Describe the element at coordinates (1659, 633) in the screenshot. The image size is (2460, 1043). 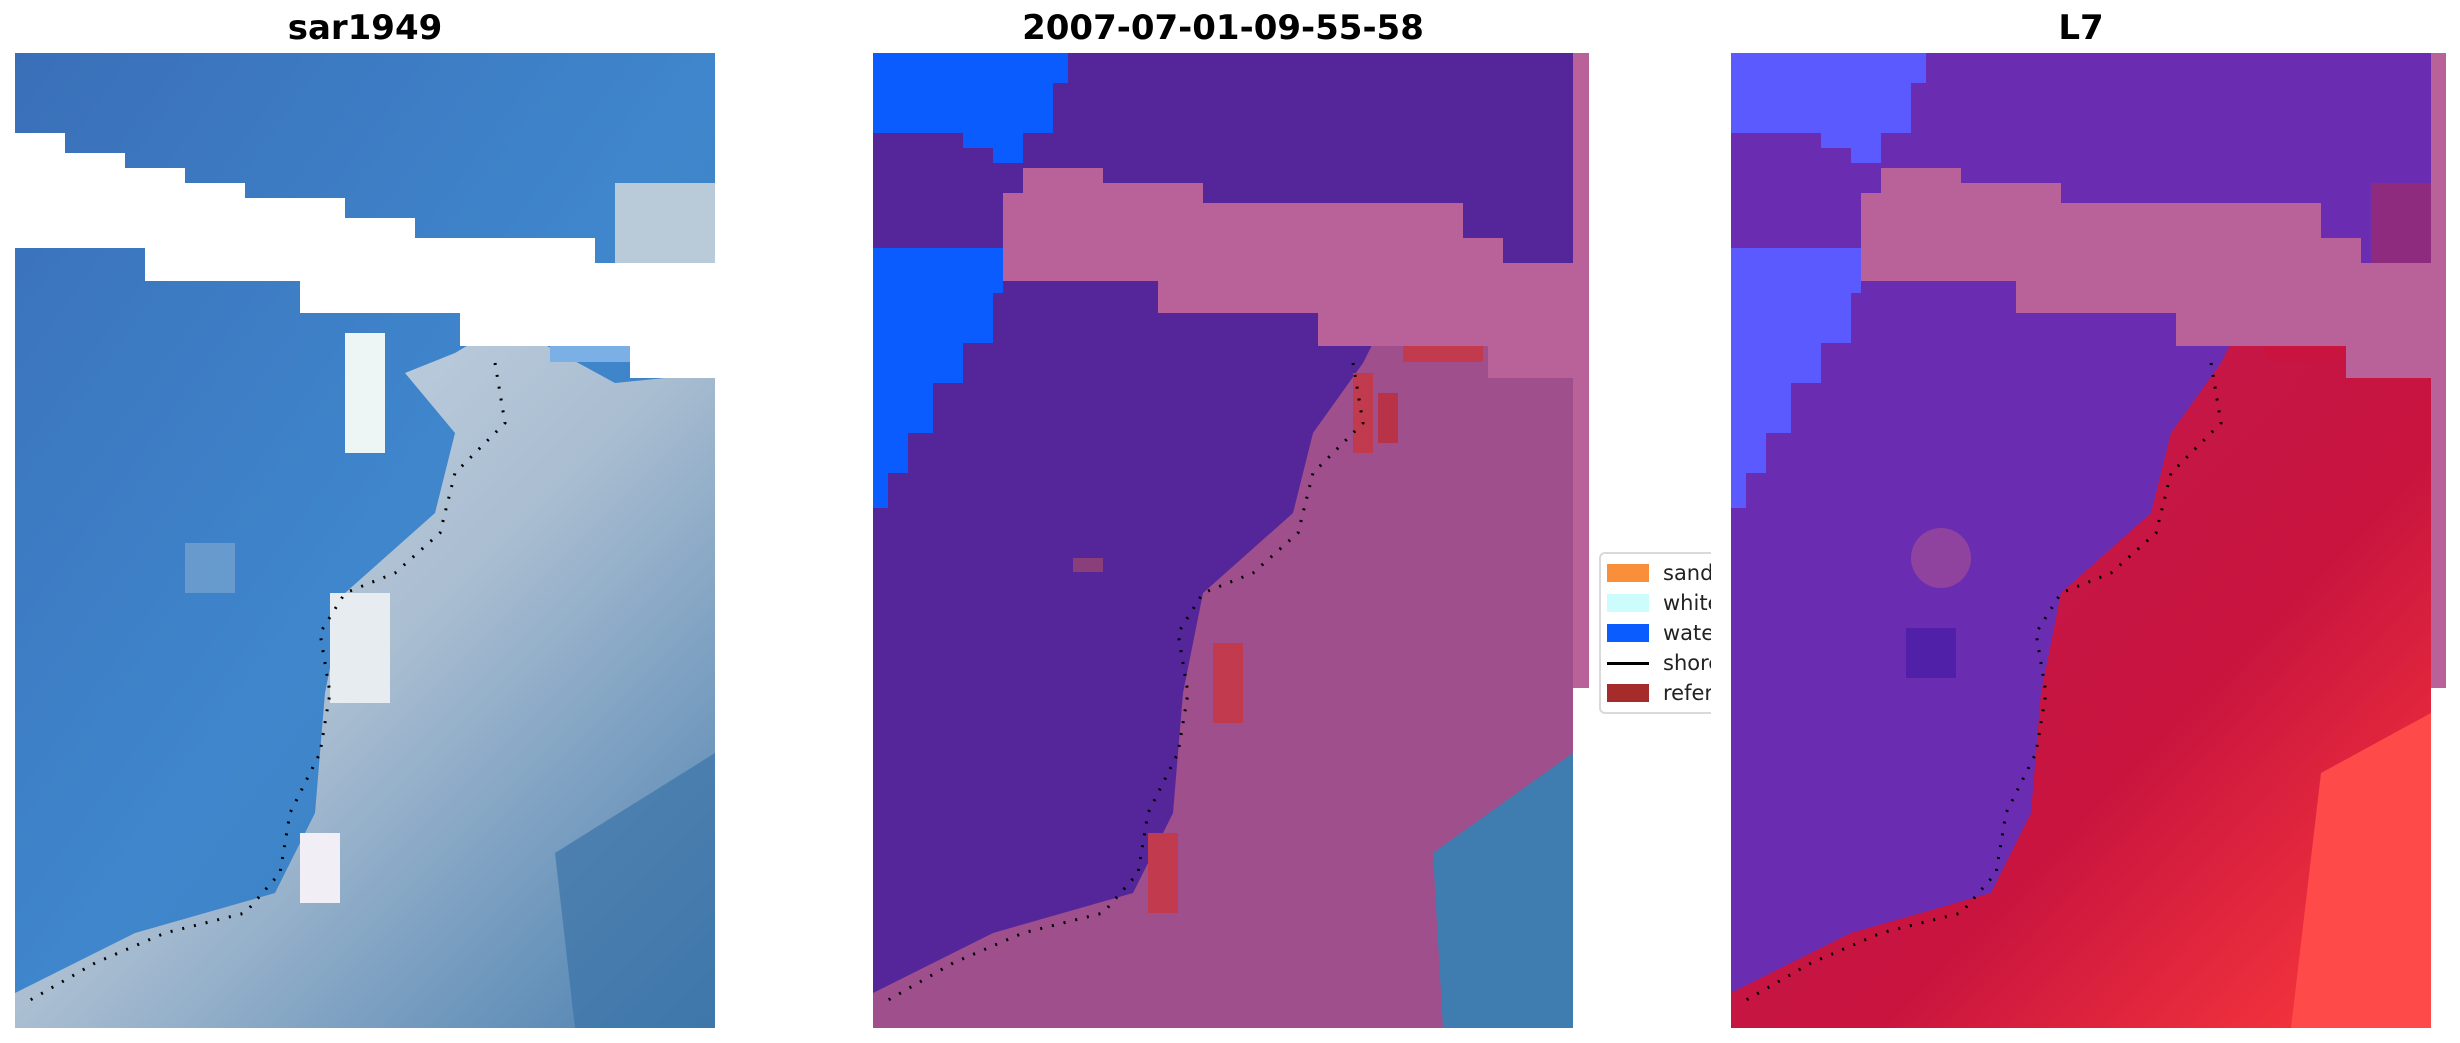
I see `legend-item-water: water` at that location.